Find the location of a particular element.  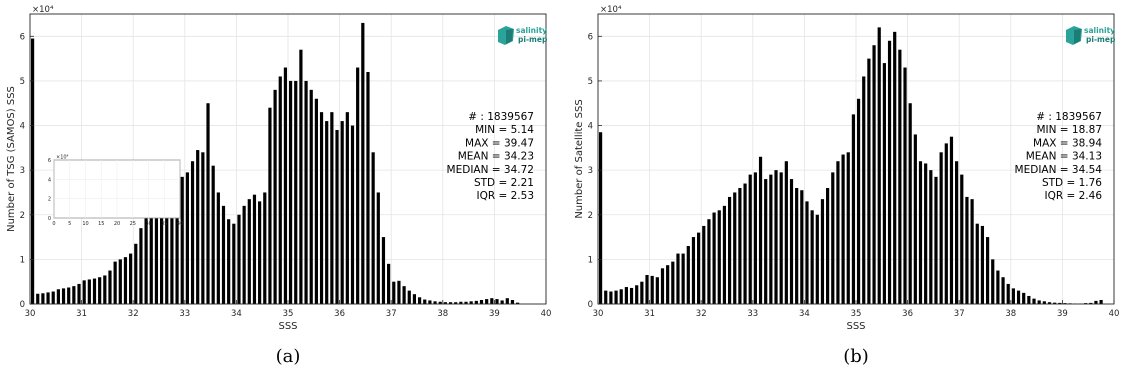

stats-line: MEDIAN = 34.72 is located at coordinates (490, 170).